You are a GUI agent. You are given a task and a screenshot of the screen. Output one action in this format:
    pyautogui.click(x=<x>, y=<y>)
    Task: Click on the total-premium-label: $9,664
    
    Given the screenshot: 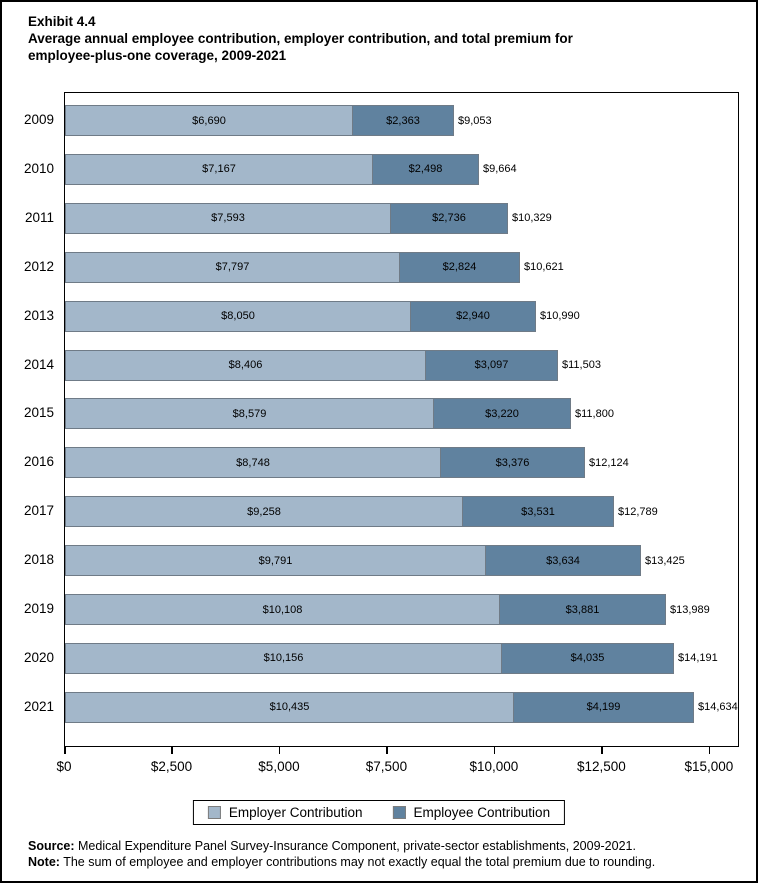 What is the action you would take?
    pyautogui.click(x=500, y=169)
    